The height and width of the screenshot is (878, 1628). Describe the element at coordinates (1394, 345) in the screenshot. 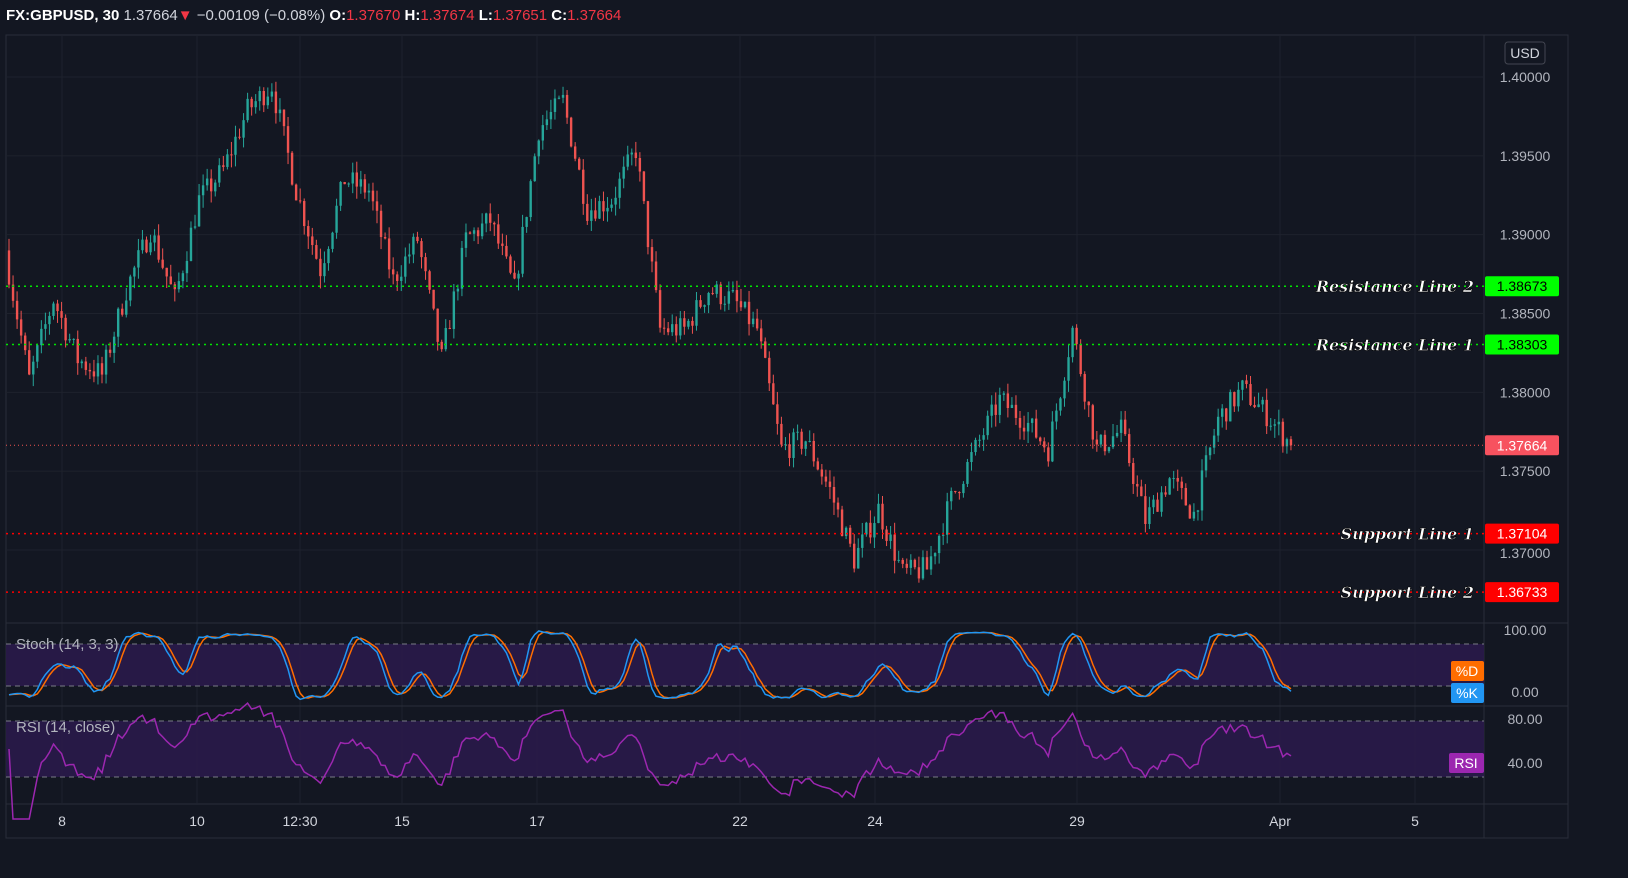

I see `resistance-line-label: Resistance Line 1` at that location.